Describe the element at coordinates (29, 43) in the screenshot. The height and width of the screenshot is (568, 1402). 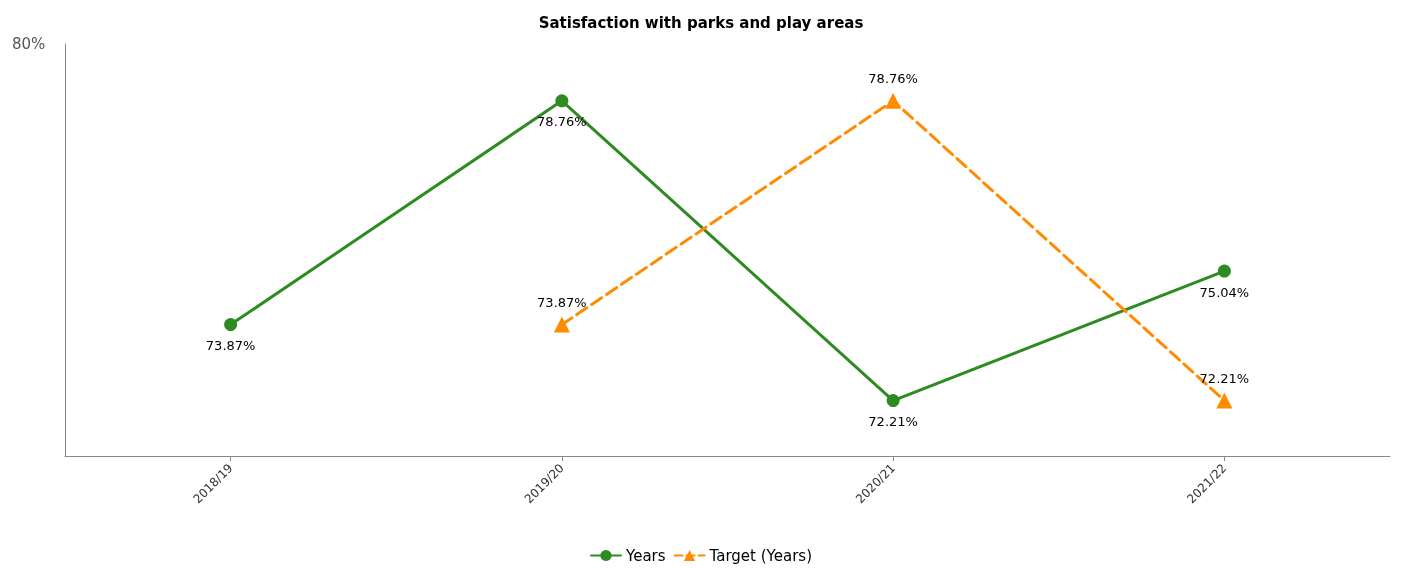
I see `text: 80%` at that location.